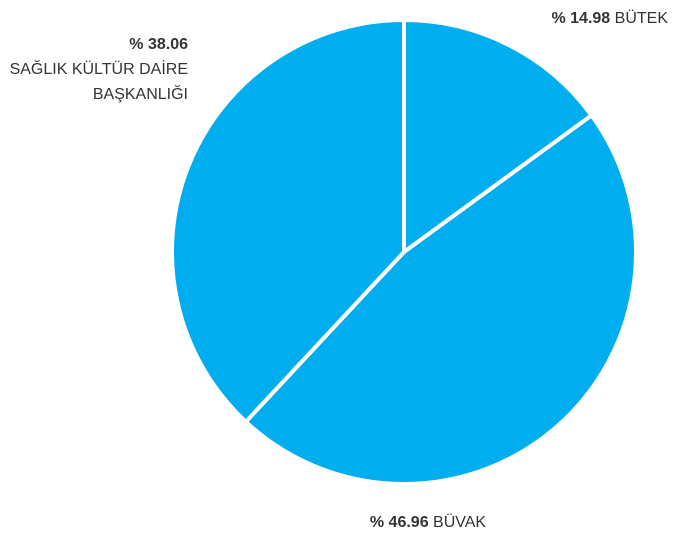  I want to click on slice-label: % 46.96 BÜVAK, so click(428, 522).